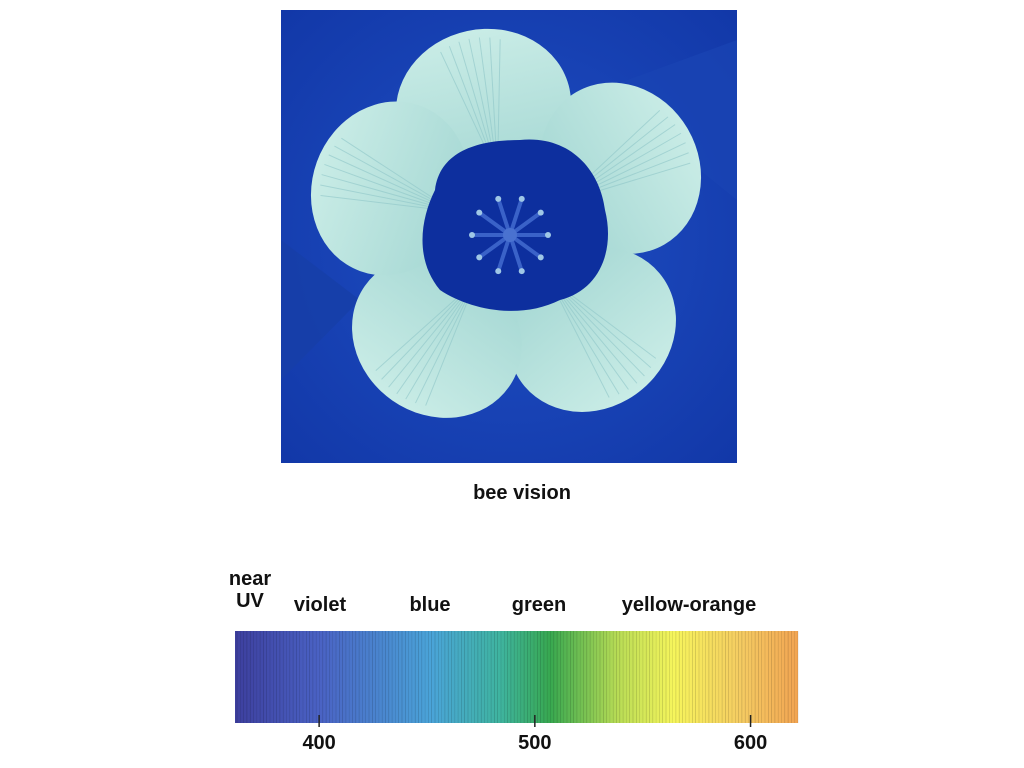  I want to click on spectrum-bar, so click(516, 677).